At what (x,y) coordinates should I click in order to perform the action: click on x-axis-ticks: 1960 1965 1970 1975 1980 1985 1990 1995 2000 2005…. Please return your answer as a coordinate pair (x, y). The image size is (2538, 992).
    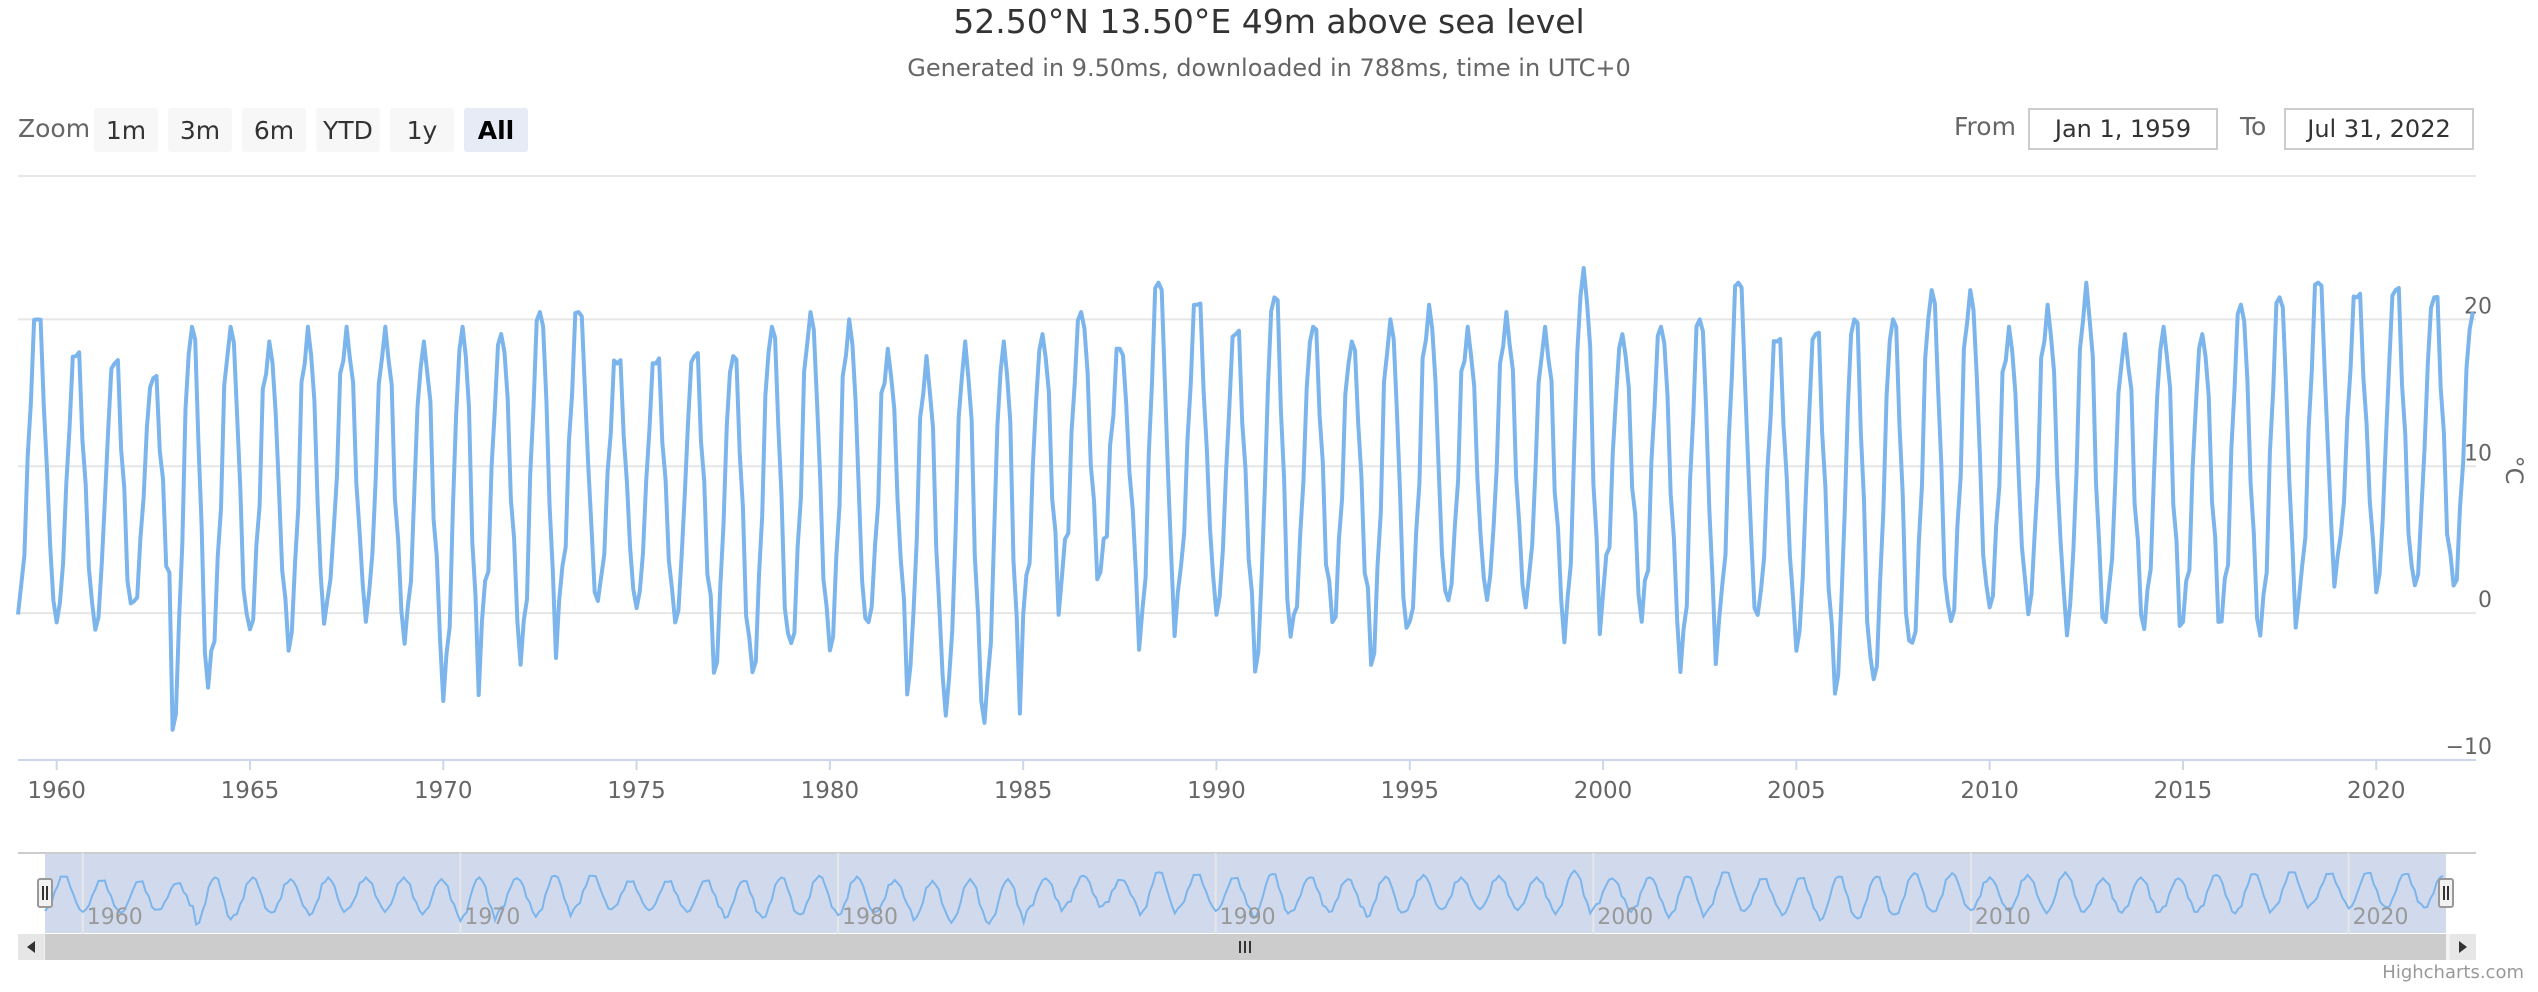
    Looking at the image, I should click on (1216, 782).